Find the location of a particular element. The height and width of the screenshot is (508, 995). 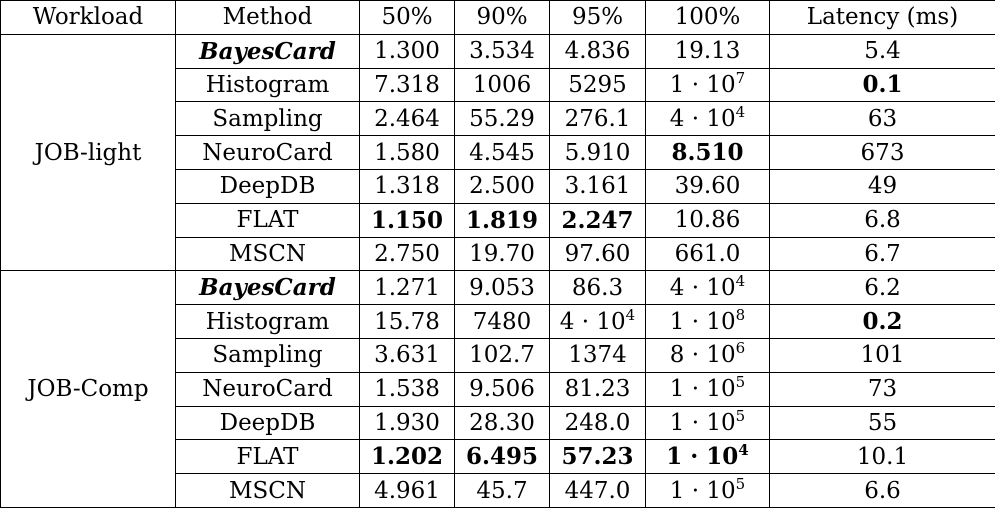

cell-value-base: 447.0 is located at coordinates (598, 491).